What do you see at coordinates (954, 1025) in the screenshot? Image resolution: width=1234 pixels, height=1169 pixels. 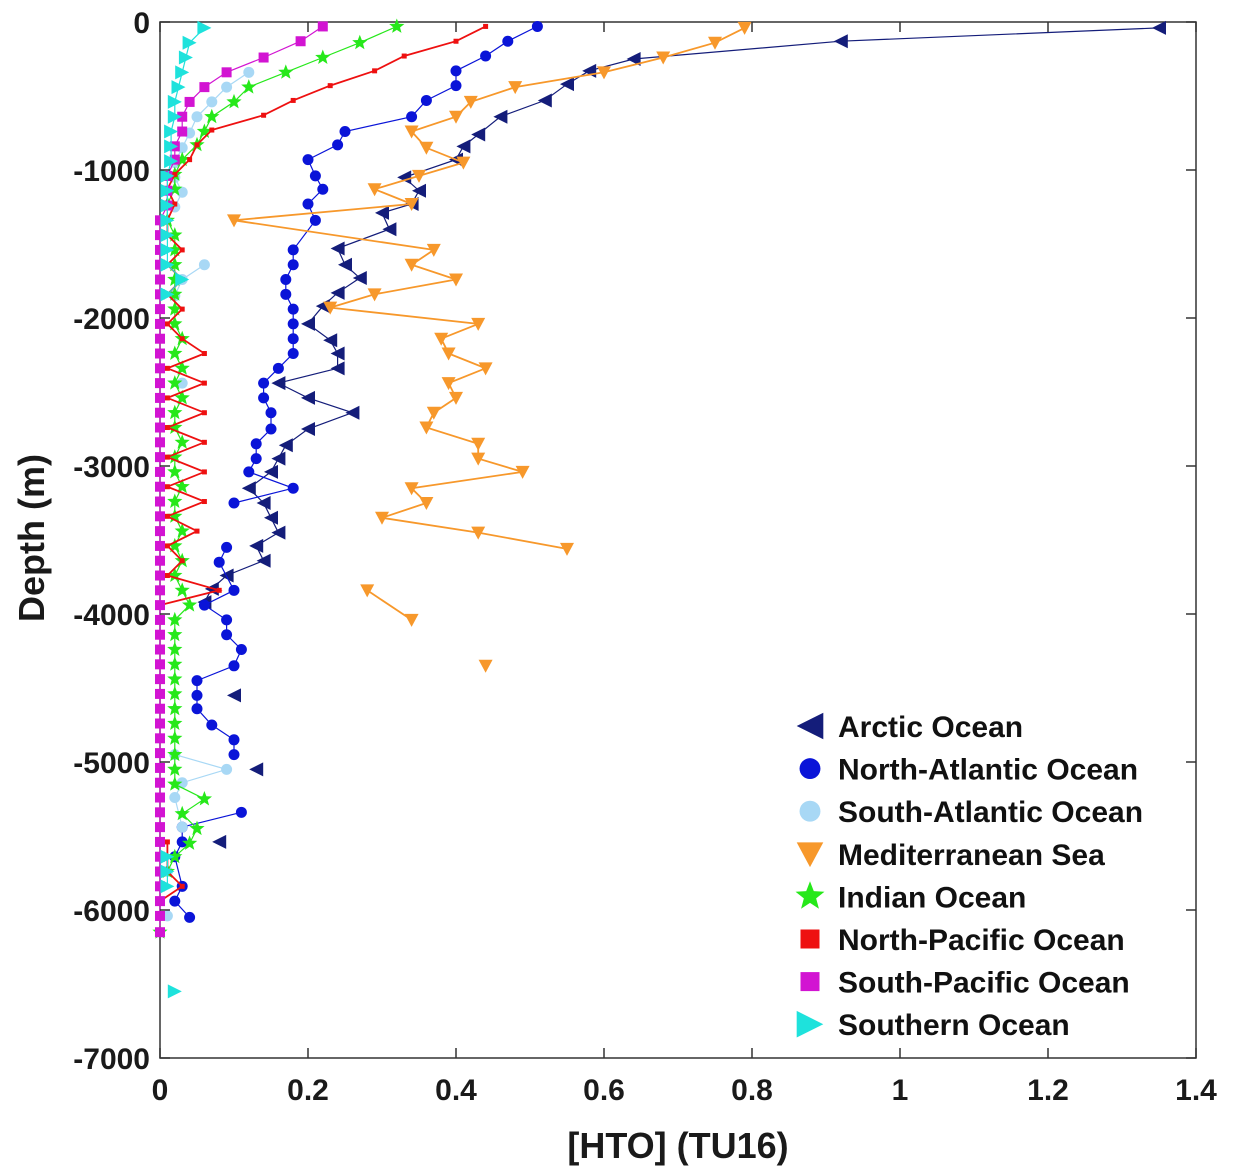 I see `legend-label-southern-ocean: Southern Ocean` at bounding box center [954, 1025].